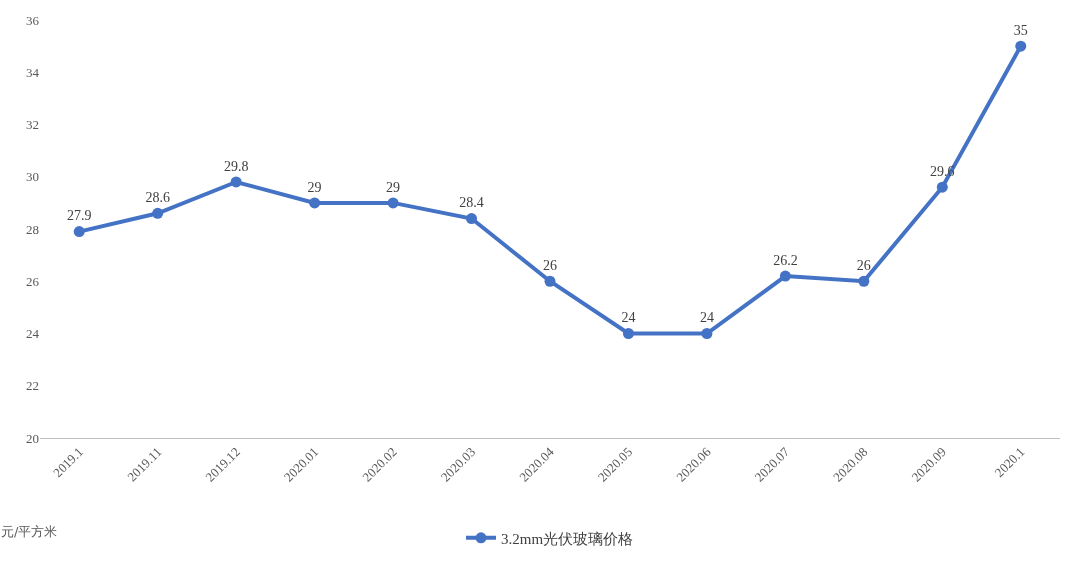 This screenshot has height=567, width=1080. What do you see at coordinates (157, 197) in the screenshot?
I see `data-label: 28.6` at bounding box center [157, 197].